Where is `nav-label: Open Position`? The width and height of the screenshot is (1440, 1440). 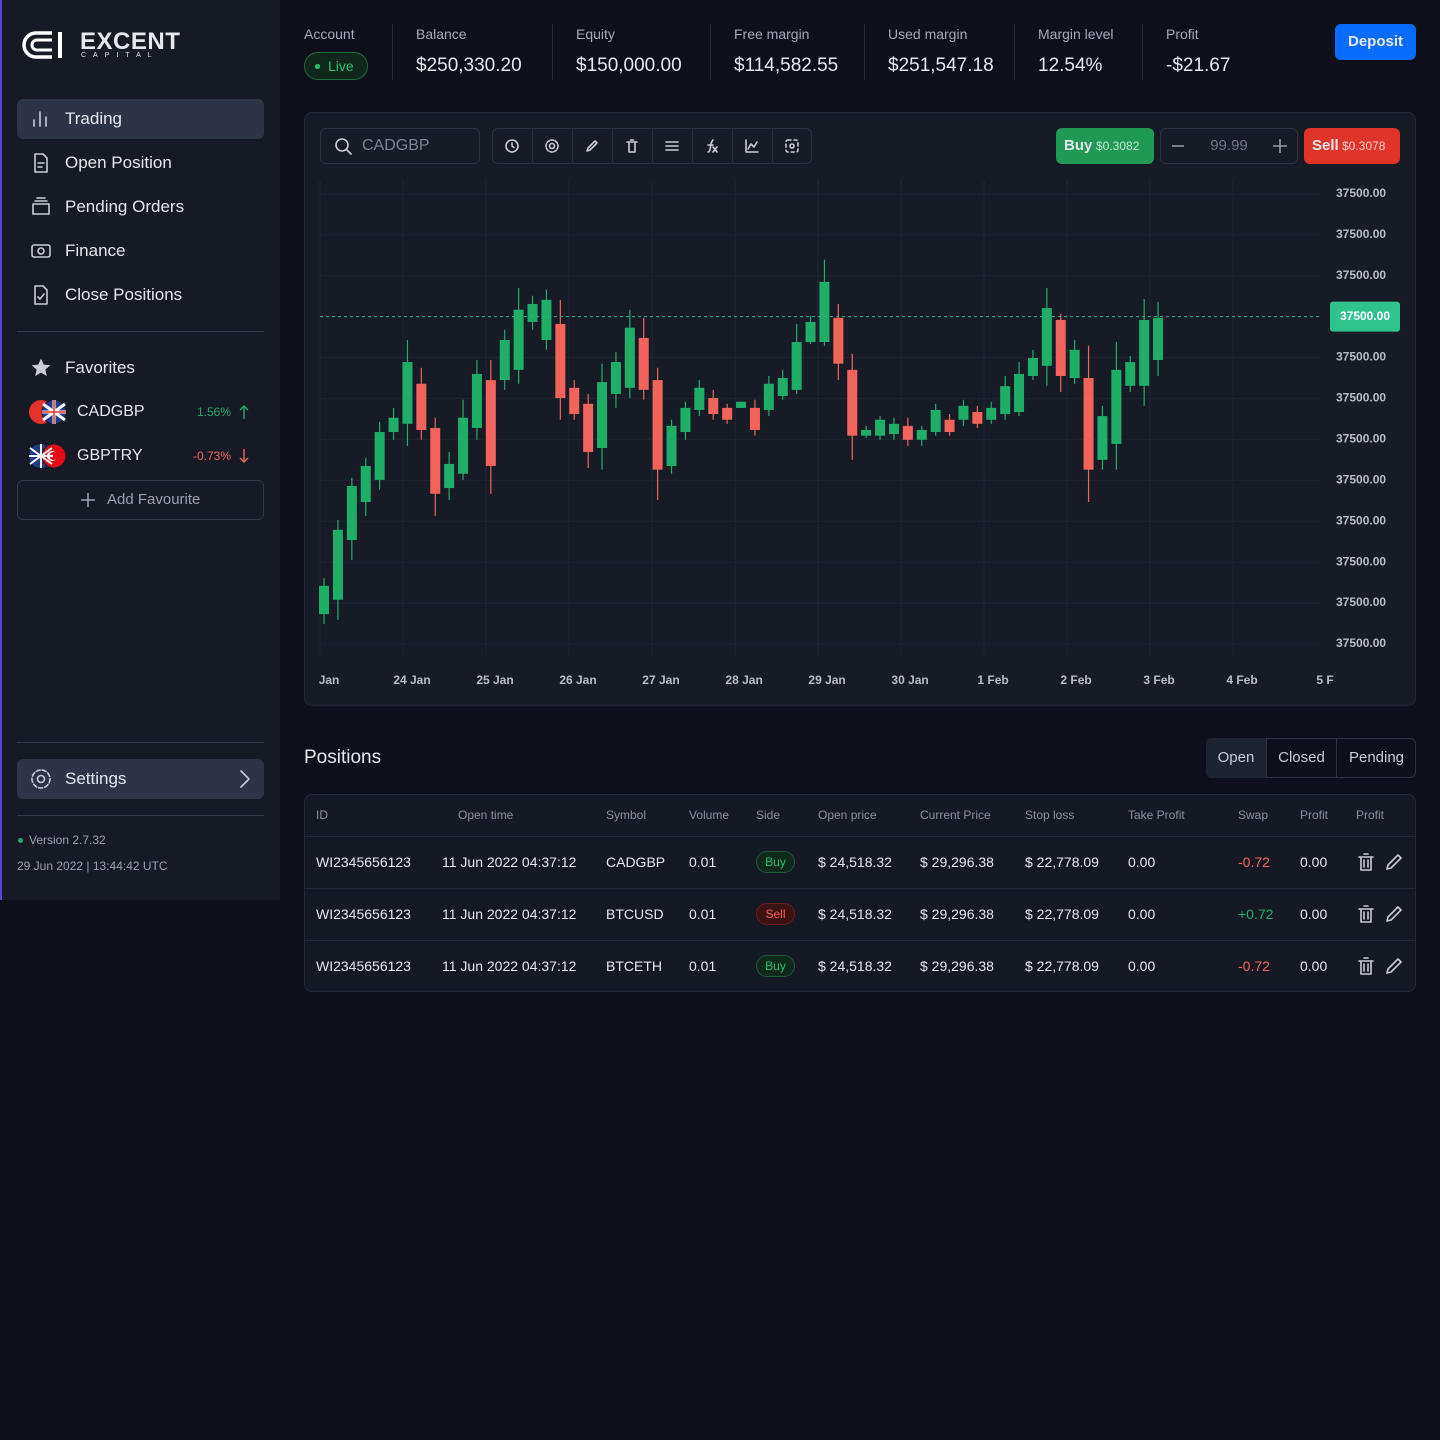
nav-label: Open Position is located at coordinates (118, 162).